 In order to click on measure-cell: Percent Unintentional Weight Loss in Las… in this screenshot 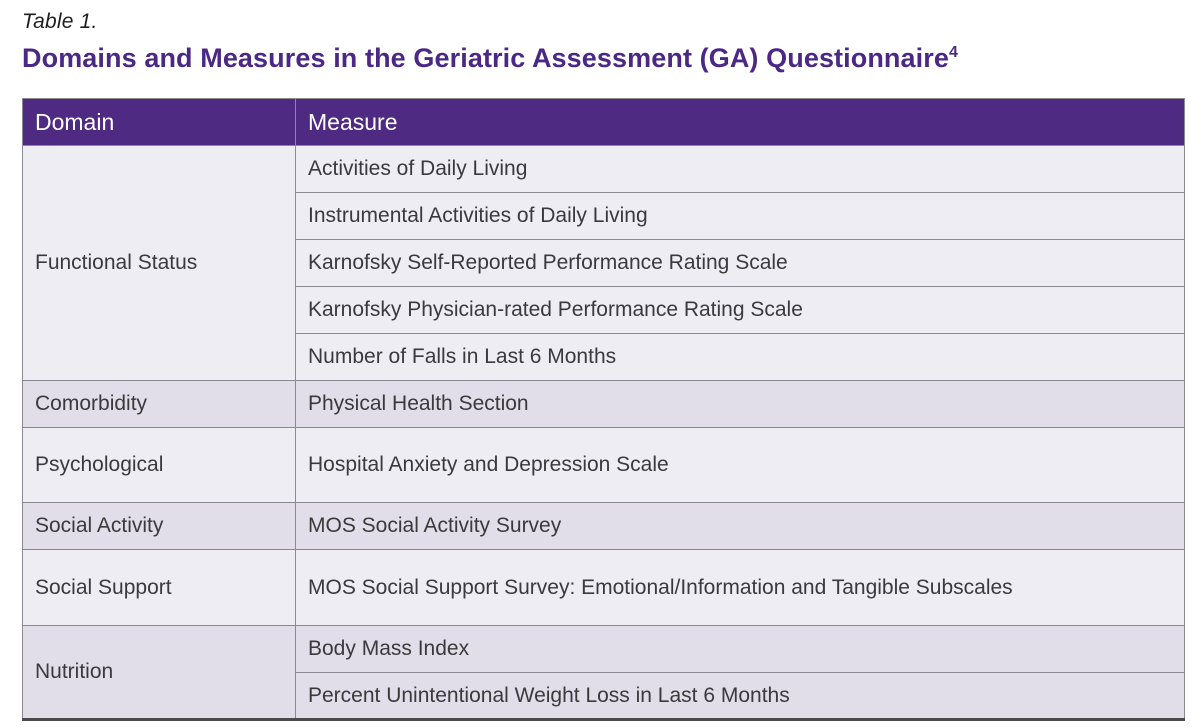, I will do `click(740, 696)`.